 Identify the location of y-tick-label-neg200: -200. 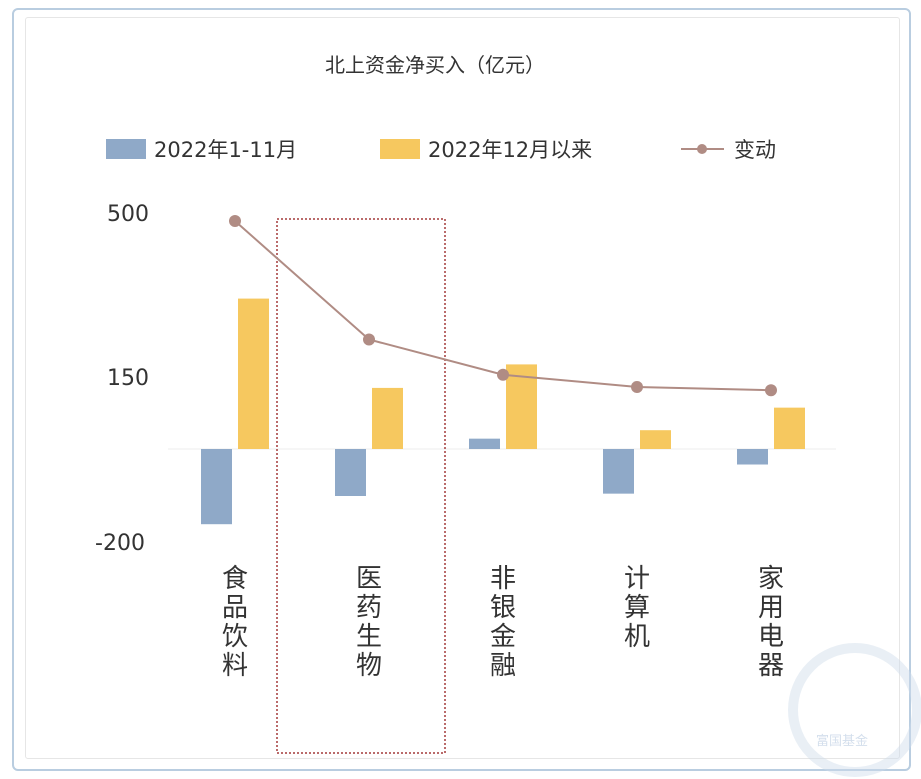
(120, 543).